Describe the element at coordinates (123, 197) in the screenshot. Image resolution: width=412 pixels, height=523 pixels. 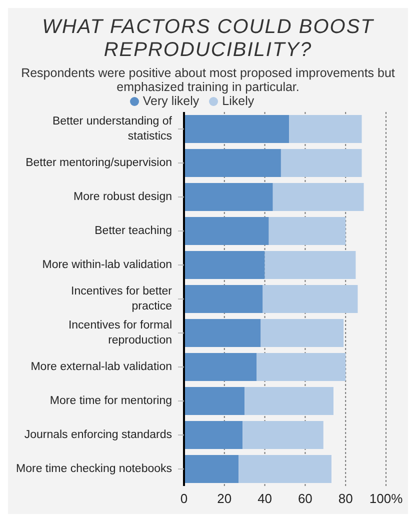
I see `y-tick-label: More robust design` at that location.